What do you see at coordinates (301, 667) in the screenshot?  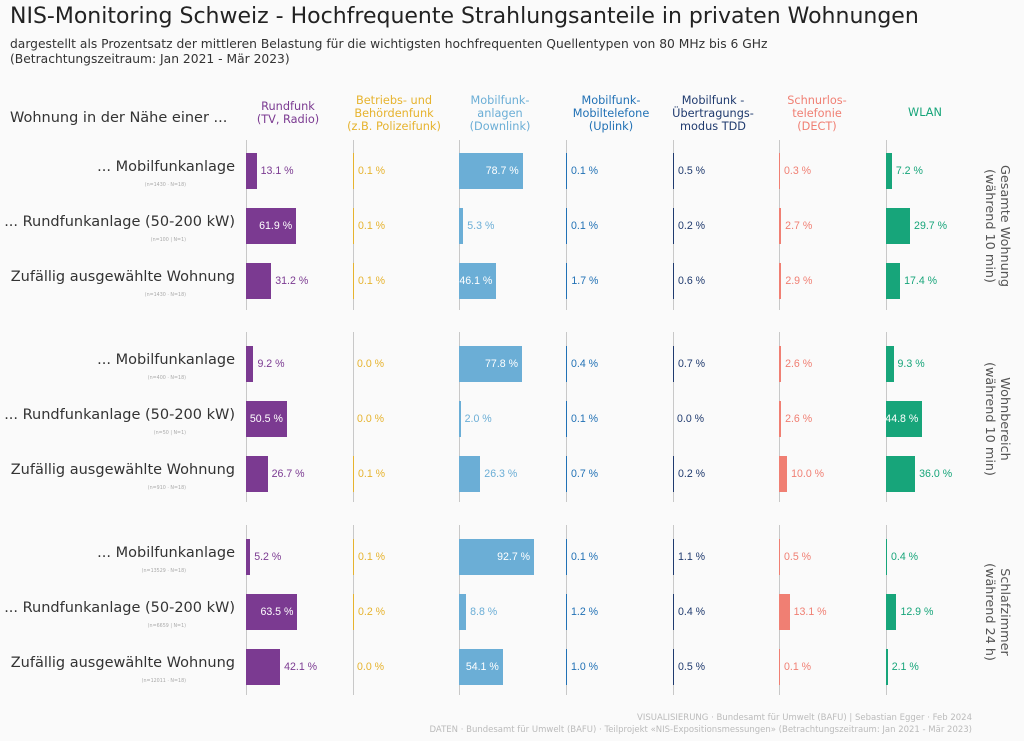 I see `data-label: 42.1 %` at bounding box center [301, 667].